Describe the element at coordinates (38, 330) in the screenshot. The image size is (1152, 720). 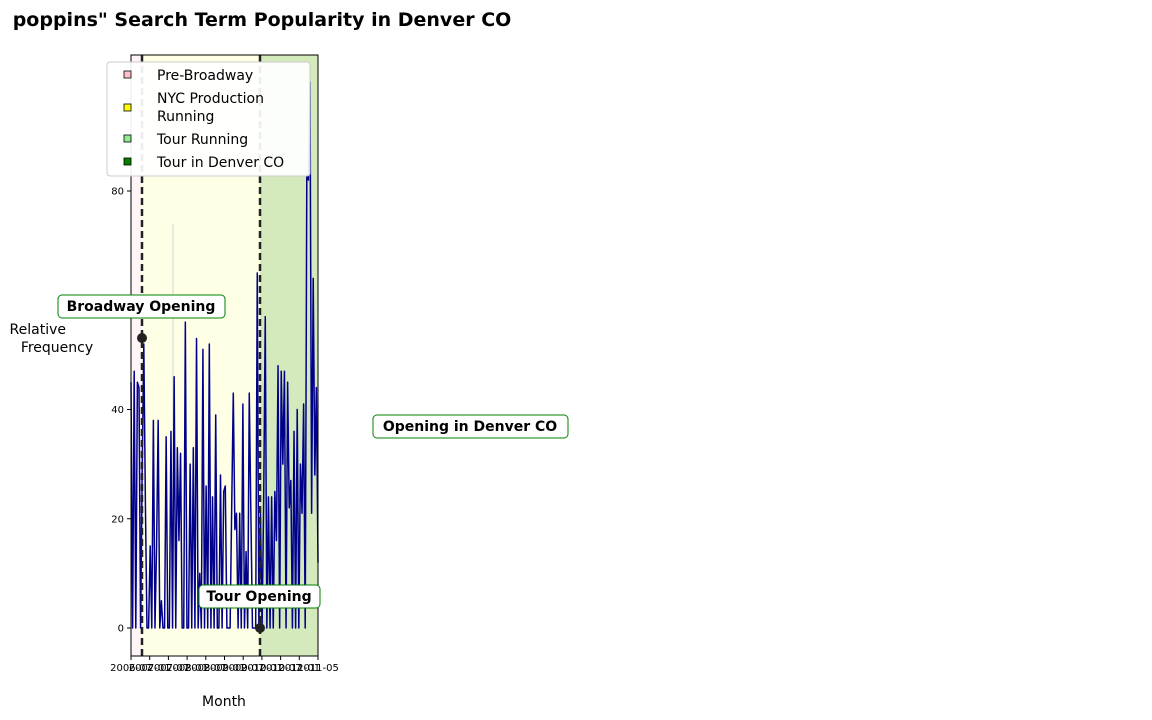
I see `y-axis-label-line1: Relative` at that location.